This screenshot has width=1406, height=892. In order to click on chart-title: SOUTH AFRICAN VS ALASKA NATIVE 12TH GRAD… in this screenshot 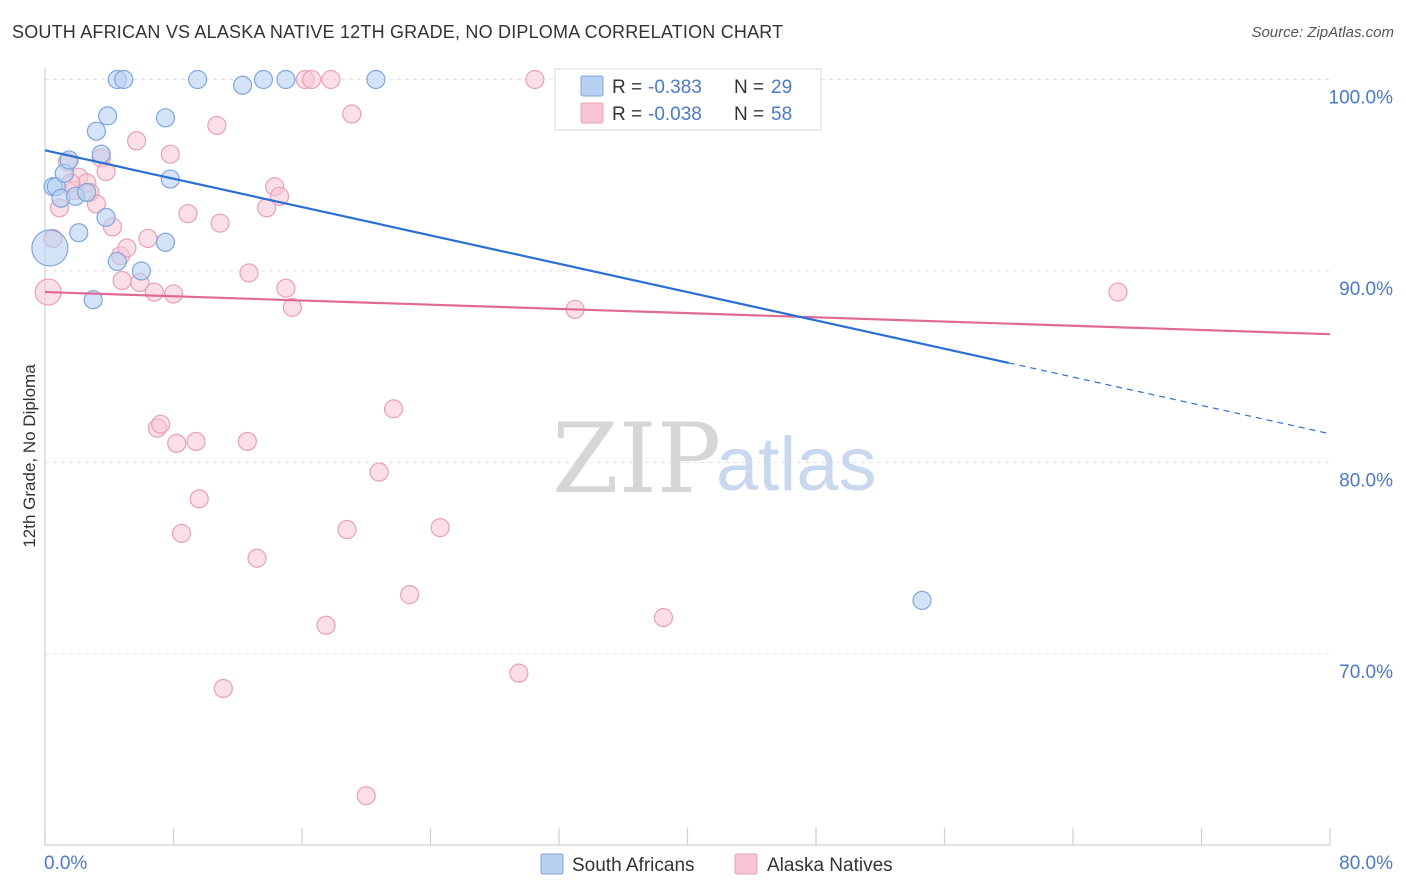, I will do `click(398, 32)`.